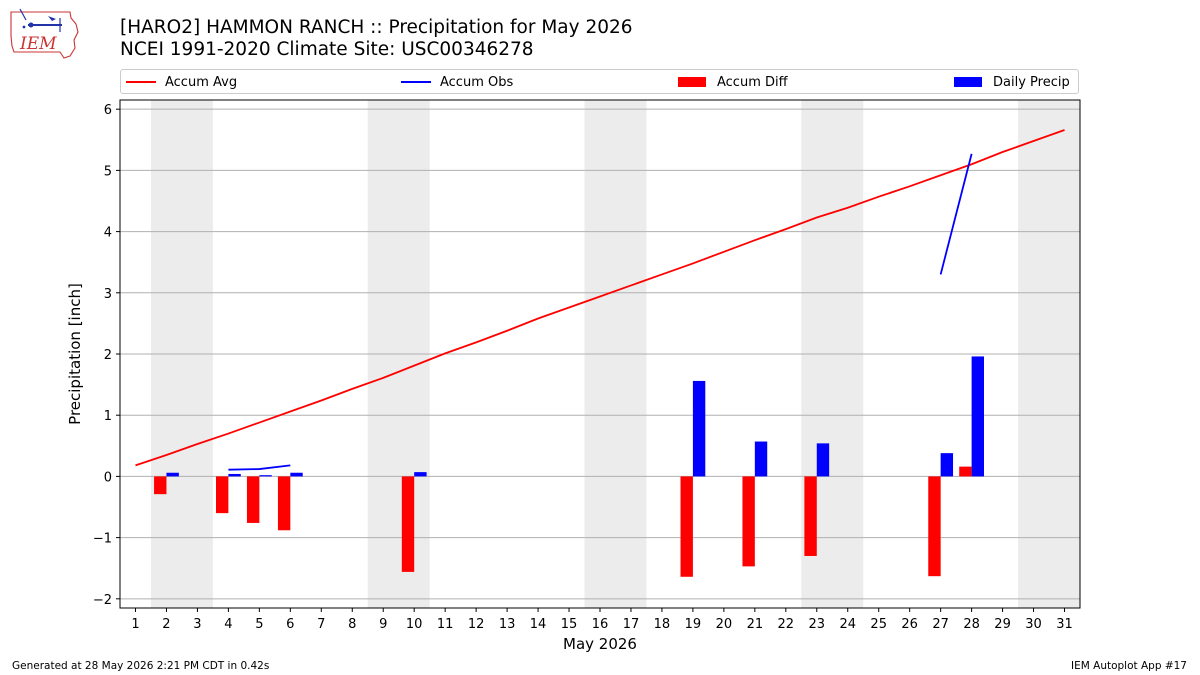 Image resolution: width=1200 pixels, height=675 pixels. Describe the element at coordinates (755, 624) in the screenshot. I see `x-tick-label-21: 21` at that location.